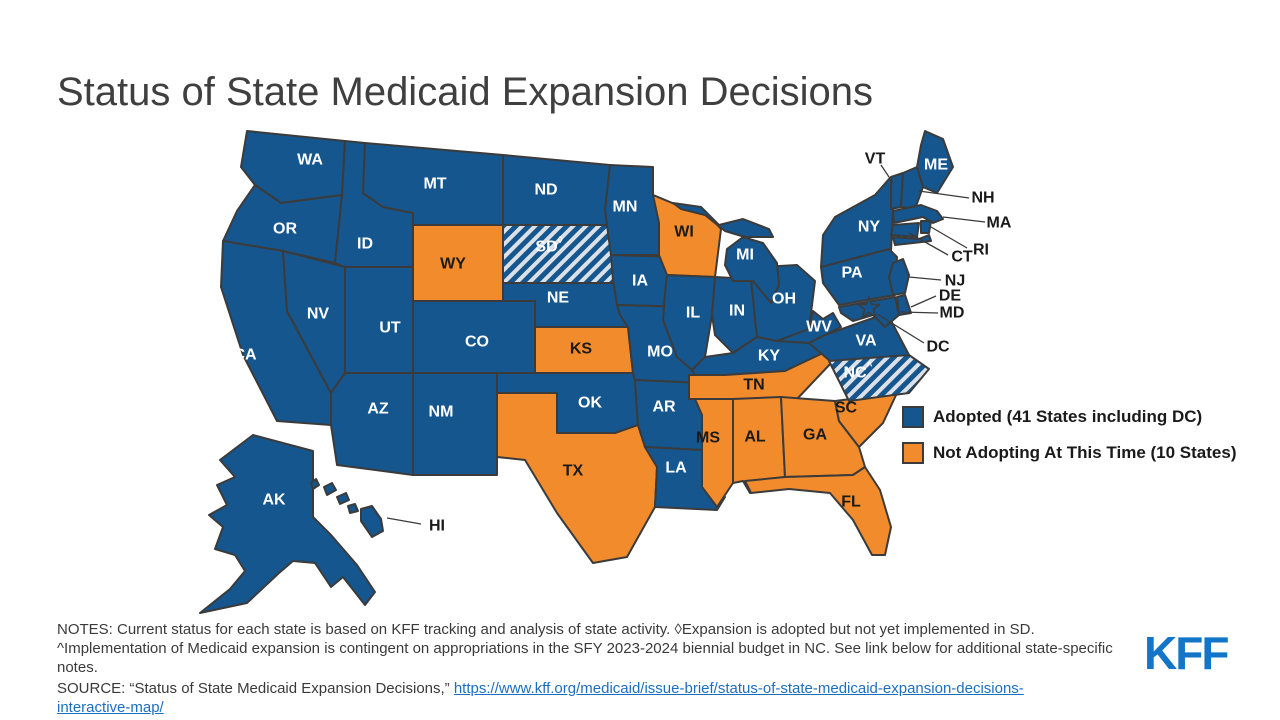 This screenshot has height=720, width=1280. I want to click on state-RI, so click(926, 227).